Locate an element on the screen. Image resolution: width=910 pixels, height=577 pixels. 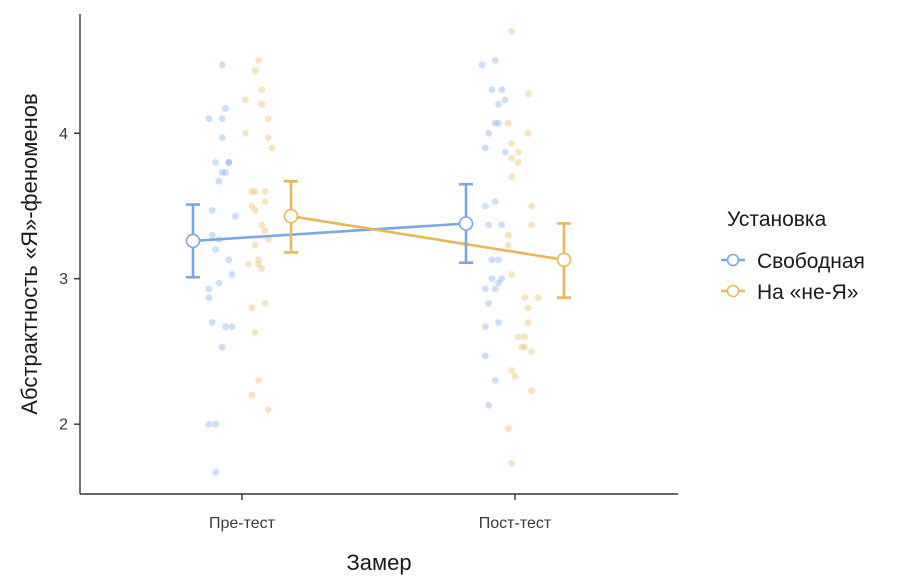
legend-item: Свободная is located at coordinates (793, 261).